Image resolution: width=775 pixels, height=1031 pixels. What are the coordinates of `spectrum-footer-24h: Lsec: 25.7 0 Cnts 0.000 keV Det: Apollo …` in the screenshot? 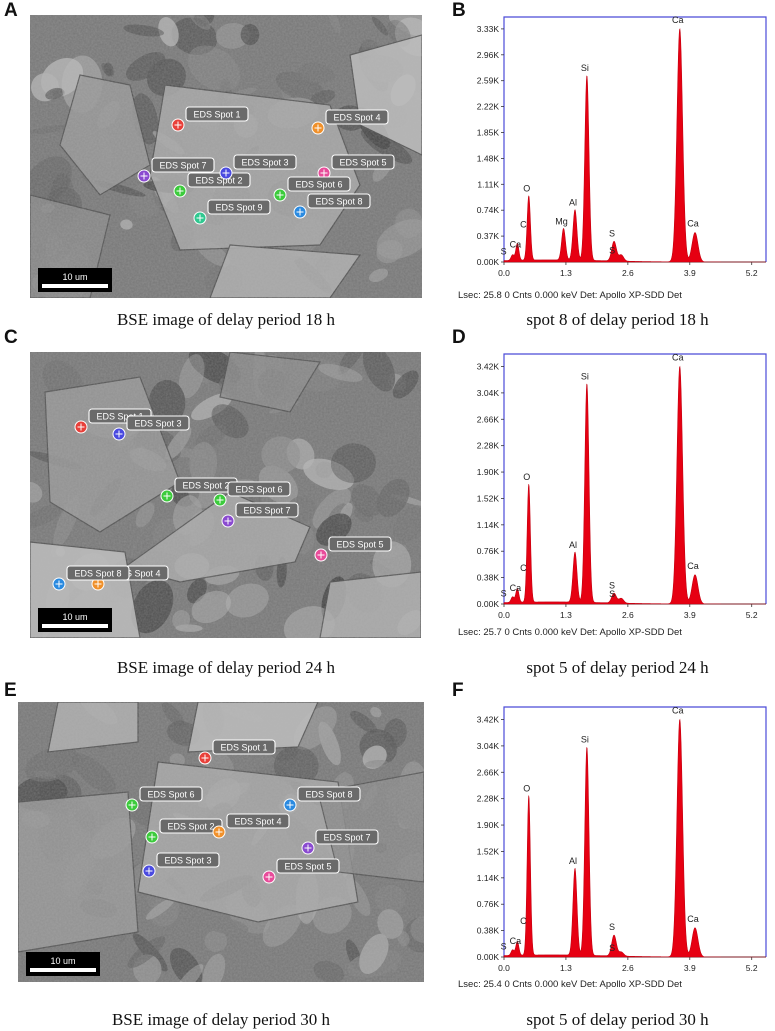 It's located at (570, 632).